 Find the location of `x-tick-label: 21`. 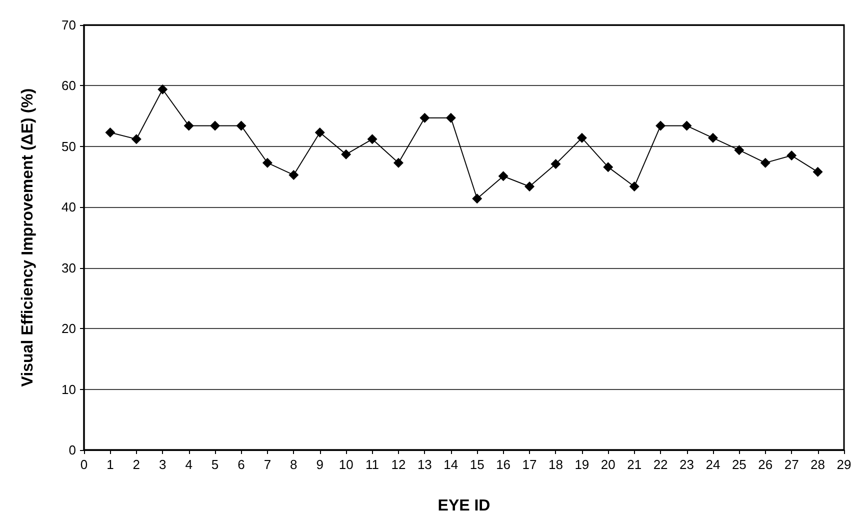

x-tick-label: 21 is located at coordinates (634, 464).